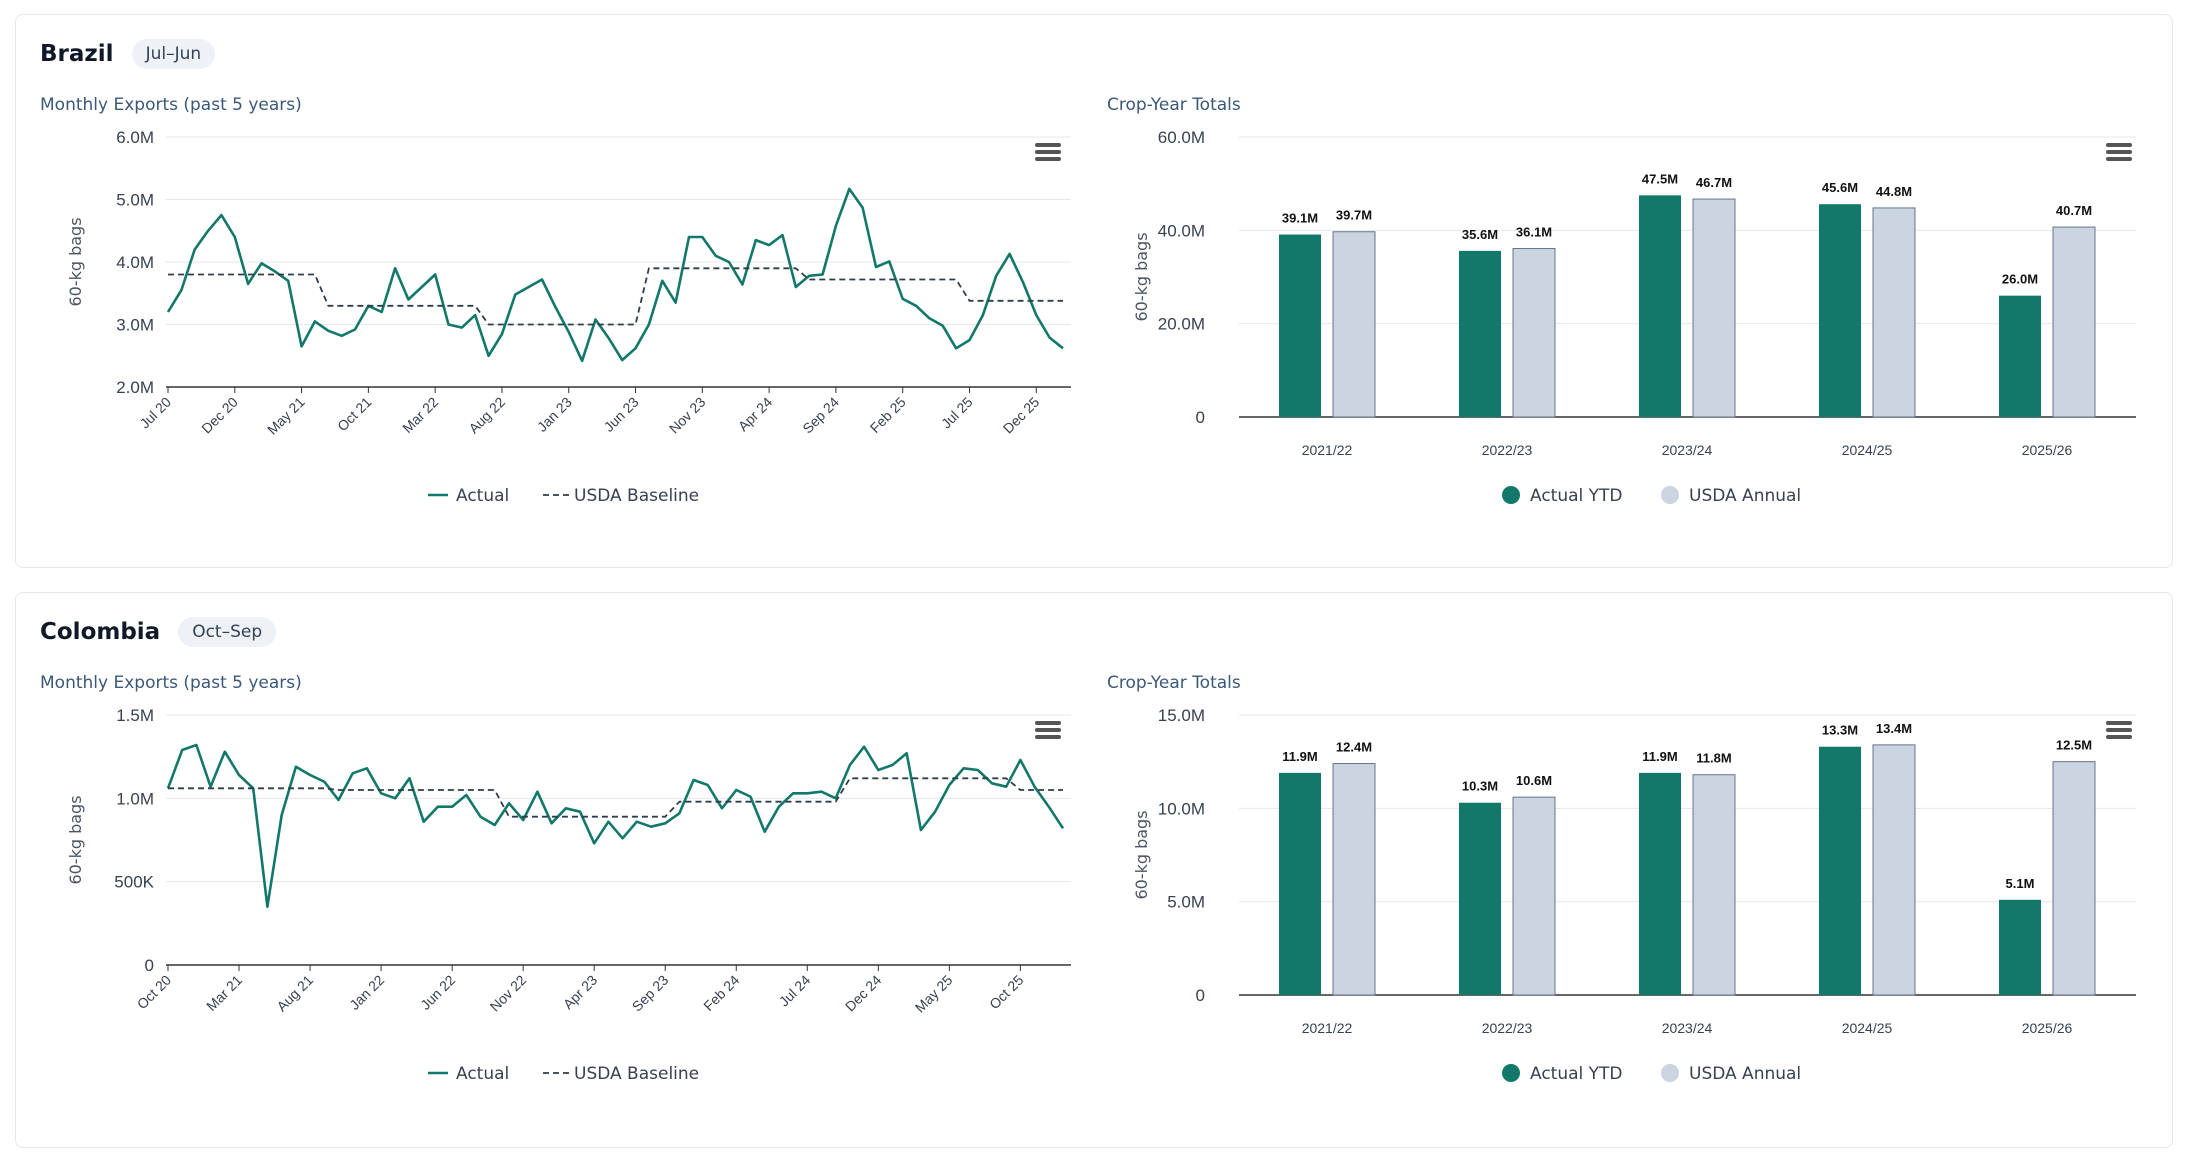 This screenshot has height=1161, width=2188. What do you see at coordinates (1327, 450) in the screenshot?
I see `x-category-label: 2021/22` at bounding box center [1327, 450].